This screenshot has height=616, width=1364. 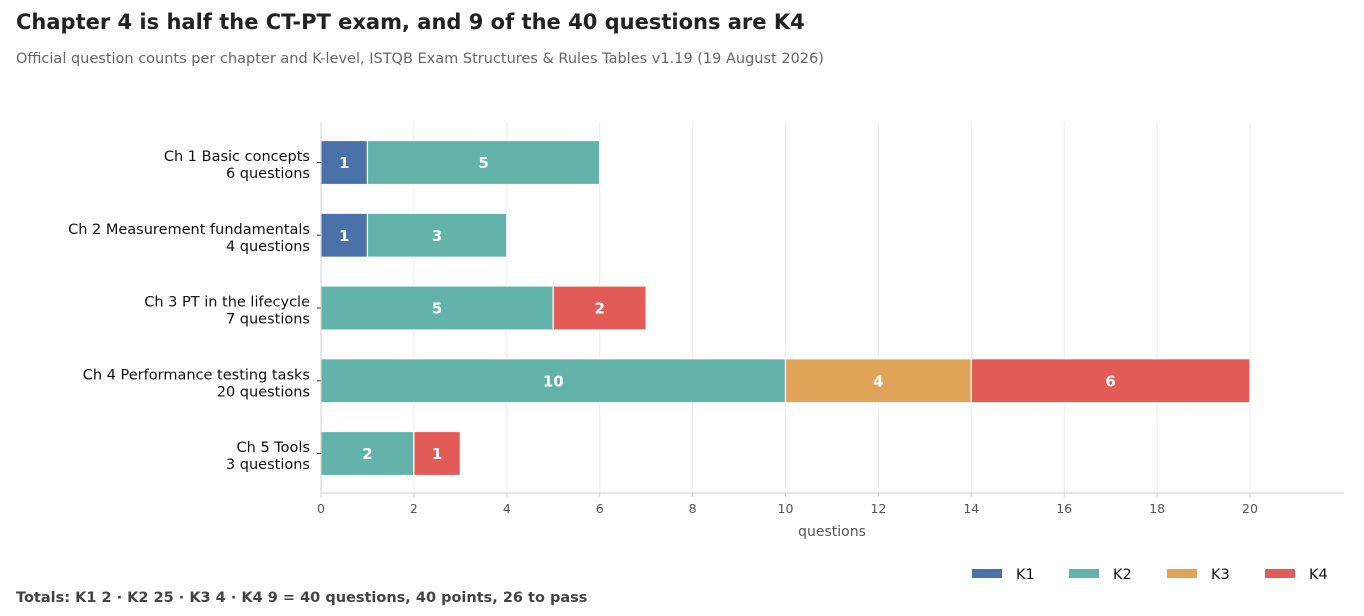 I want to click on category-sublabel: 6 questions, so click(x=268, y=174).